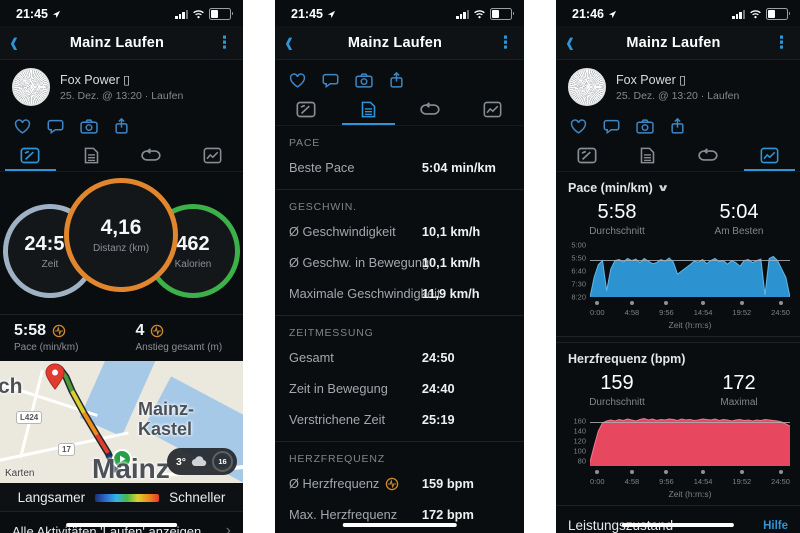 Image resolution: width=800 pixels, height=533 pixels. Describe the element at coordinates (359, 262) in the screenshot. I see `stat-label: Ø Geschw. in Bewegung` at that location.